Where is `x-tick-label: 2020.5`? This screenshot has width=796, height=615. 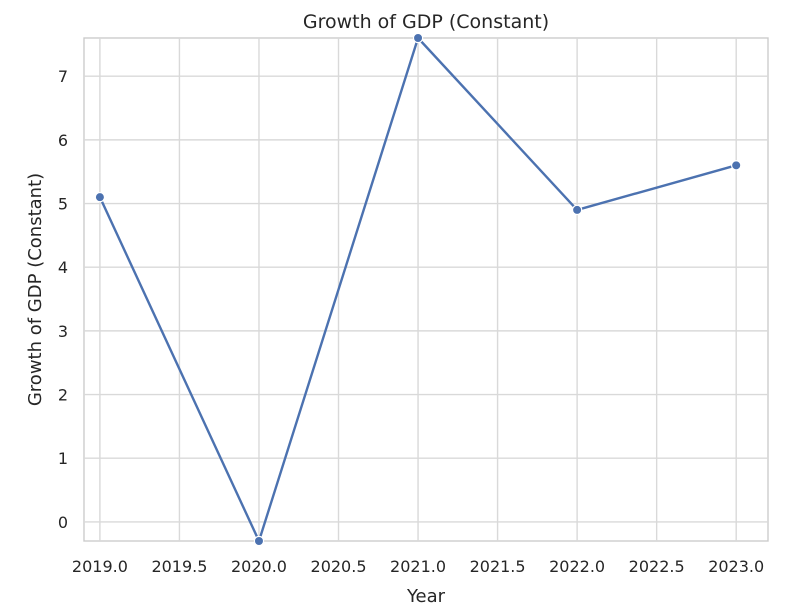
x-tick-label: 2020.5 is located at coordinates (339, 566).